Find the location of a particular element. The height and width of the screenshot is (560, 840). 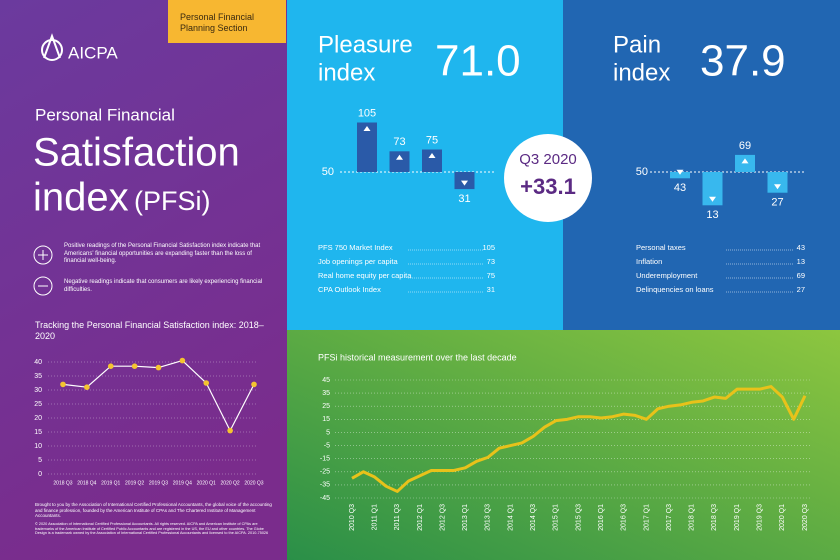

value-label: 31 is located at coordinates (464, 199).